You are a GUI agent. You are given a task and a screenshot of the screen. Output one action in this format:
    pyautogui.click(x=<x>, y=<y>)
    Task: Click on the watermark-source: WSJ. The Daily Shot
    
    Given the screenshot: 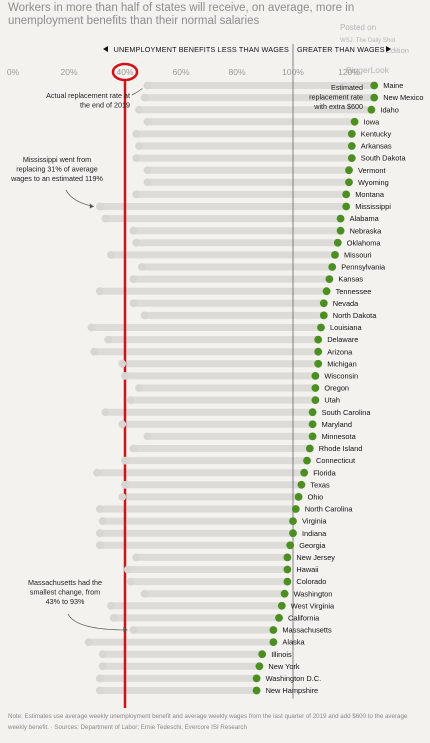 What is the action you would take?
    pyautogui.click(x=368, y=41)
    